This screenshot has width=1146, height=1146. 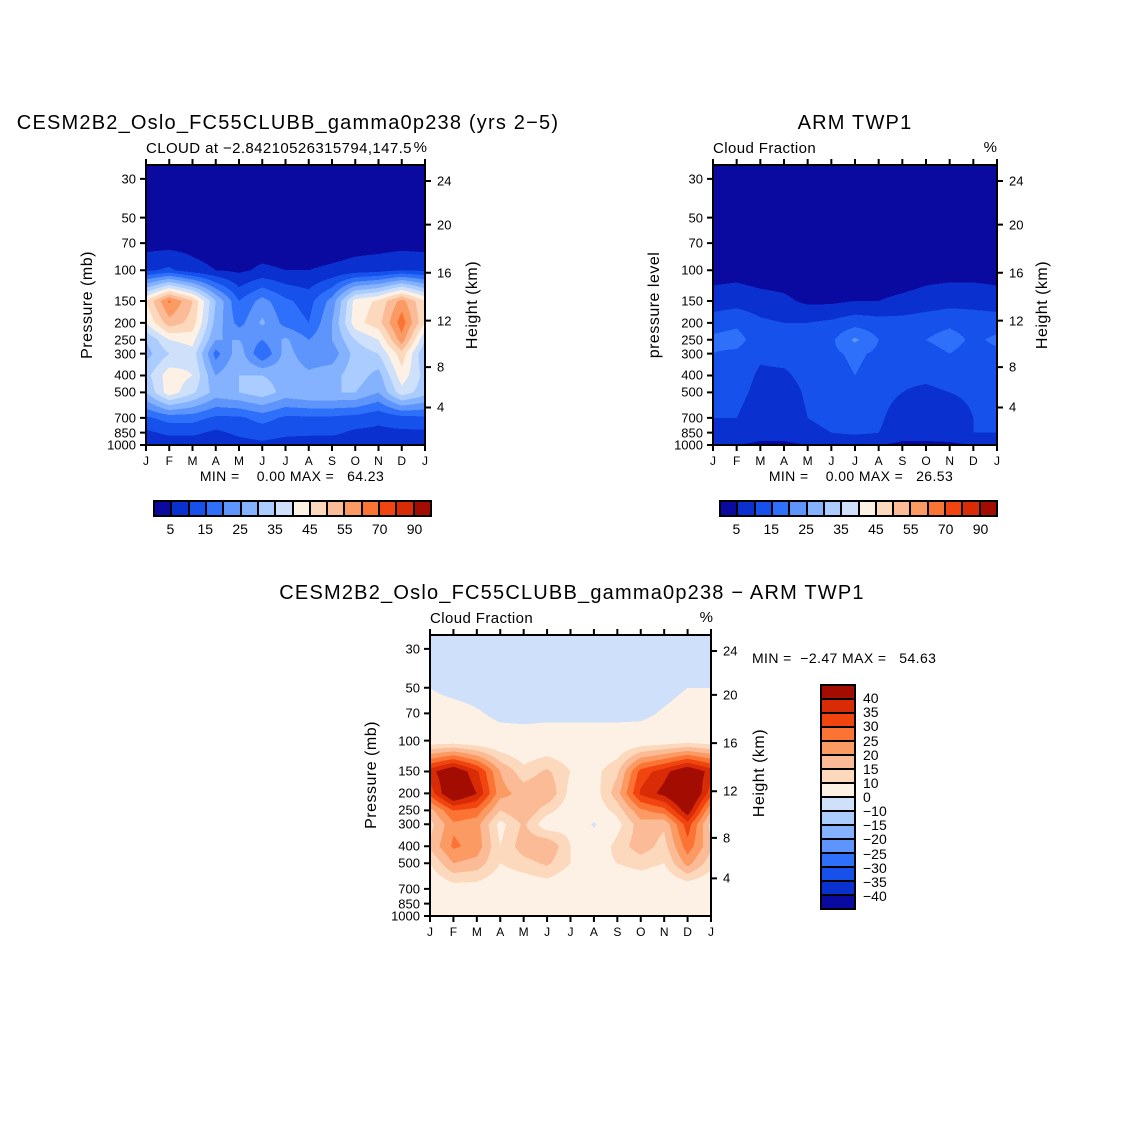 I want to click on colorbar-tick-label: −35, so click(x=875, y=881).